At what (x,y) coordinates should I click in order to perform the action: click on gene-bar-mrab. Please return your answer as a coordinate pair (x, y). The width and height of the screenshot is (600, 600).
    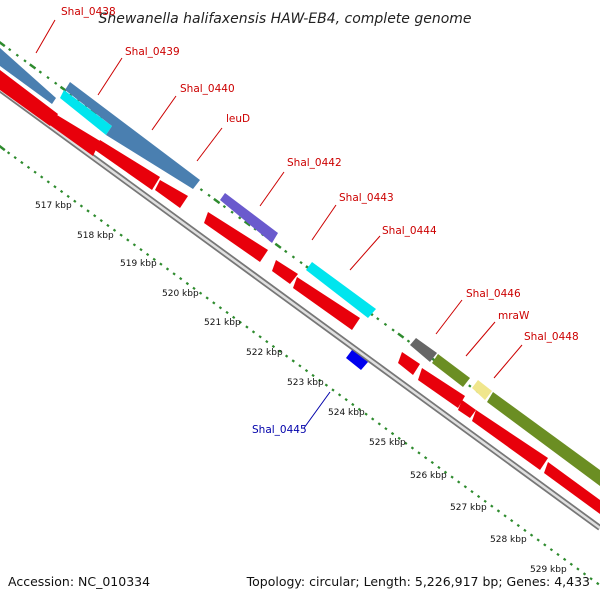
    Looking at the image, I should click on (451, 370).